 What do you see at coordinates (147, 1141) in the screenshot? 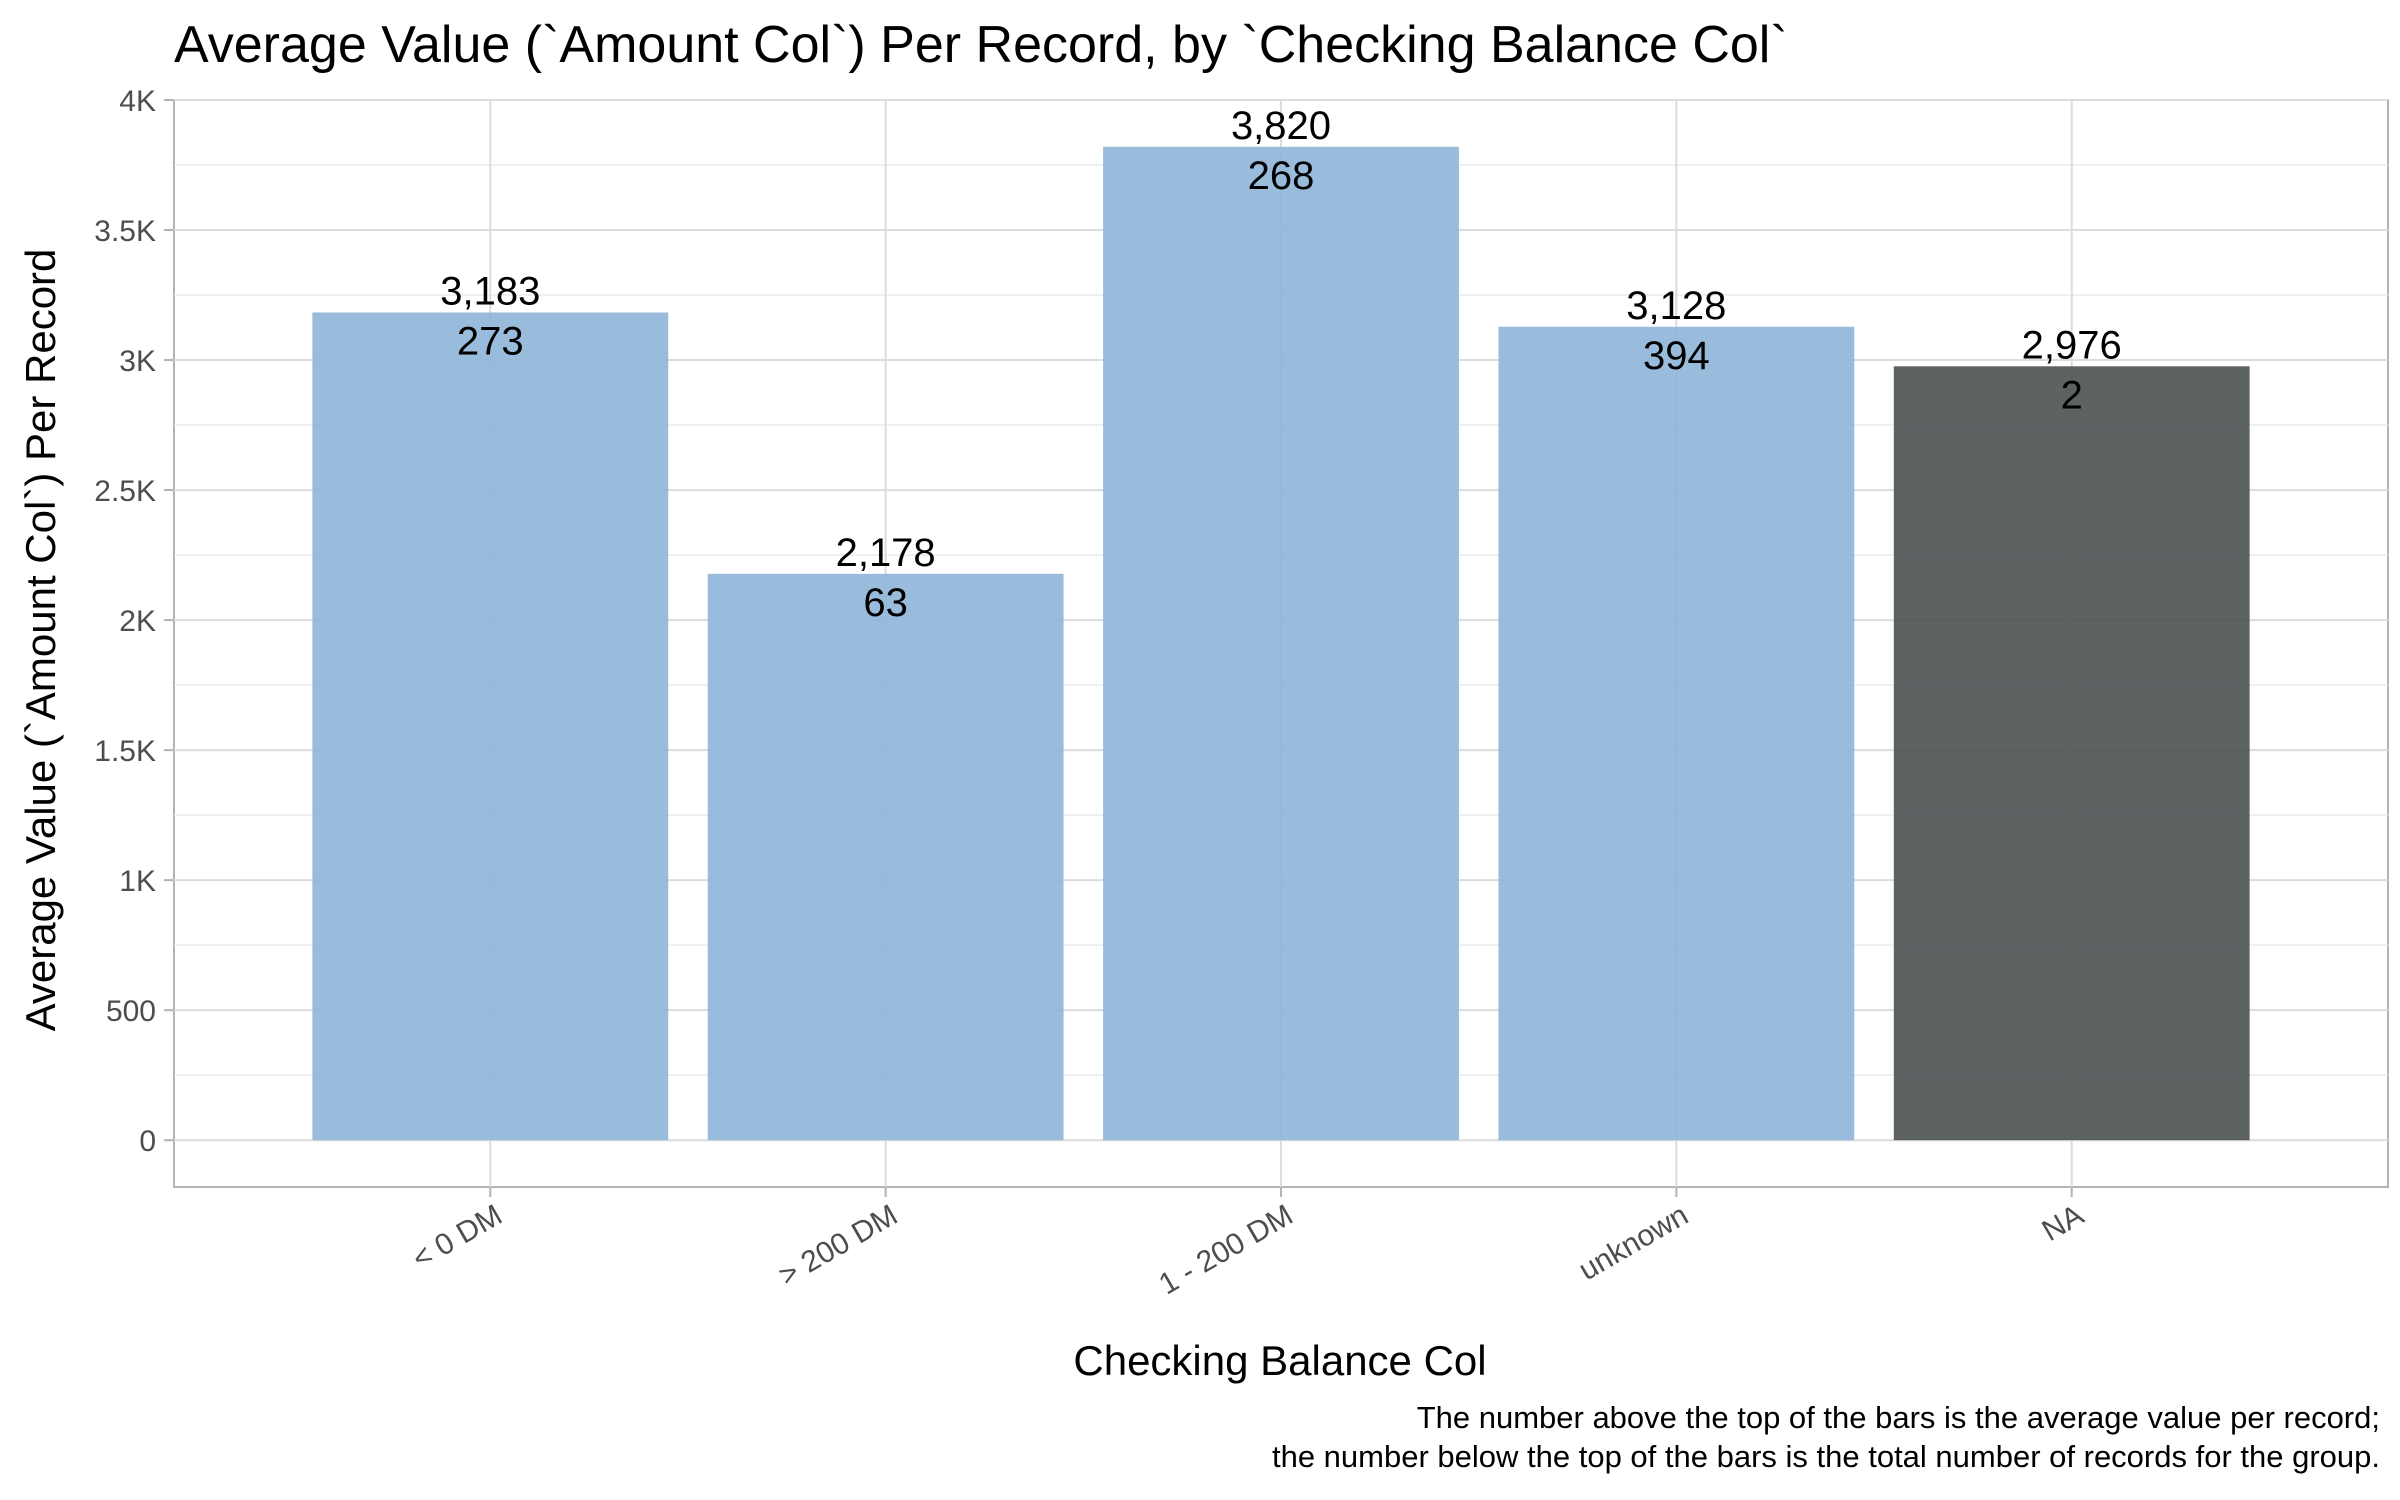
I see `y-tick-label: 0` at bounding box center [147, 1141].